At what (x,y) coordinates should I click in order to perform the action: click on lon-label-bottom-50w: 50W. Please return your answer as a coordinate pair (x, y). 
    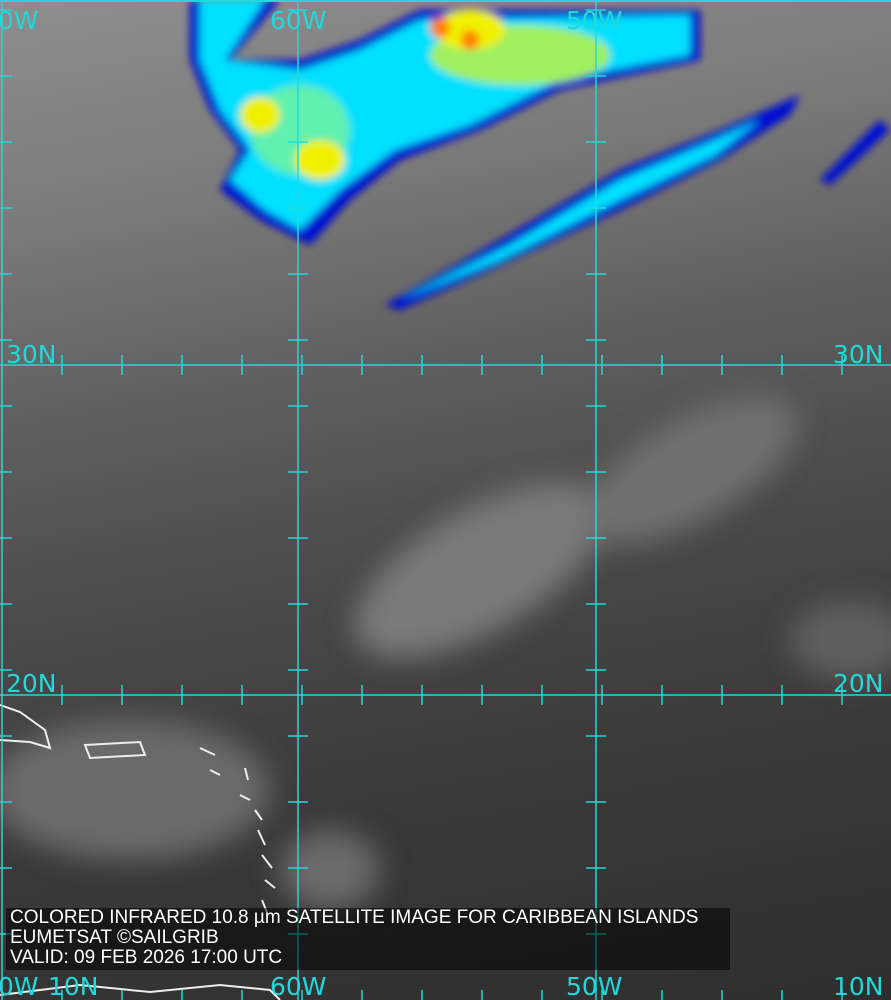
    Looking at the image, I should click on (594, 986).